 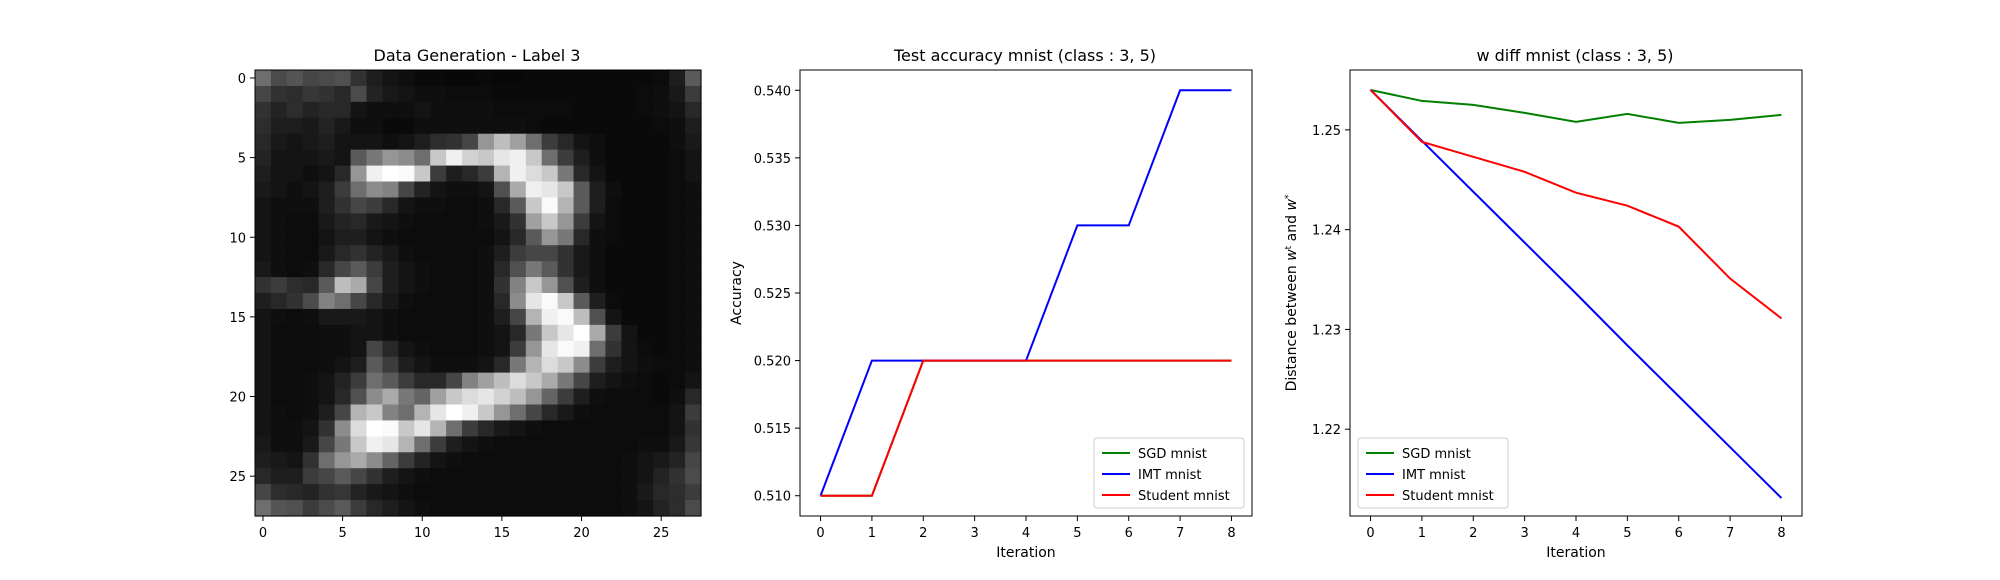 What do you see at coordinates (1370, 533) in the screenshot?
I see `x-tick-label: 0` at bounding box center [1370, 533].